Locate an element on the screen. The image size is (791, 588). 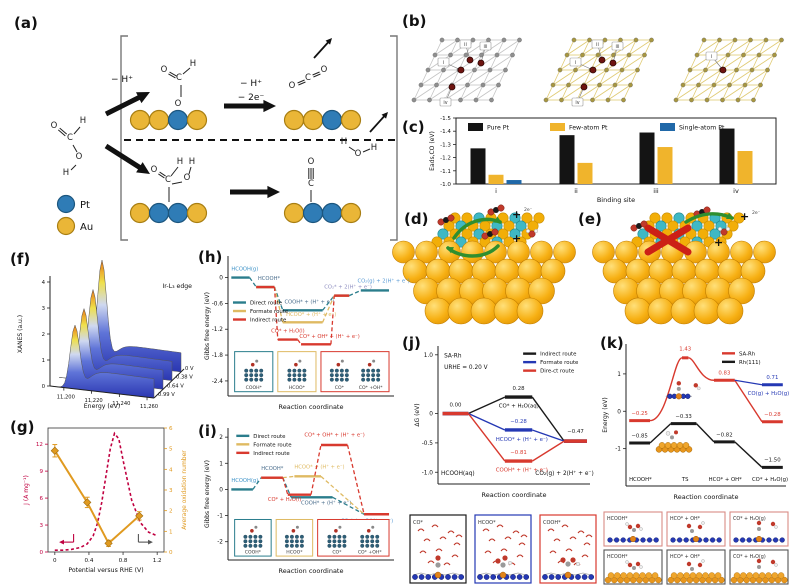
svg-text: −0.28 is located at coordinates (772, 415).